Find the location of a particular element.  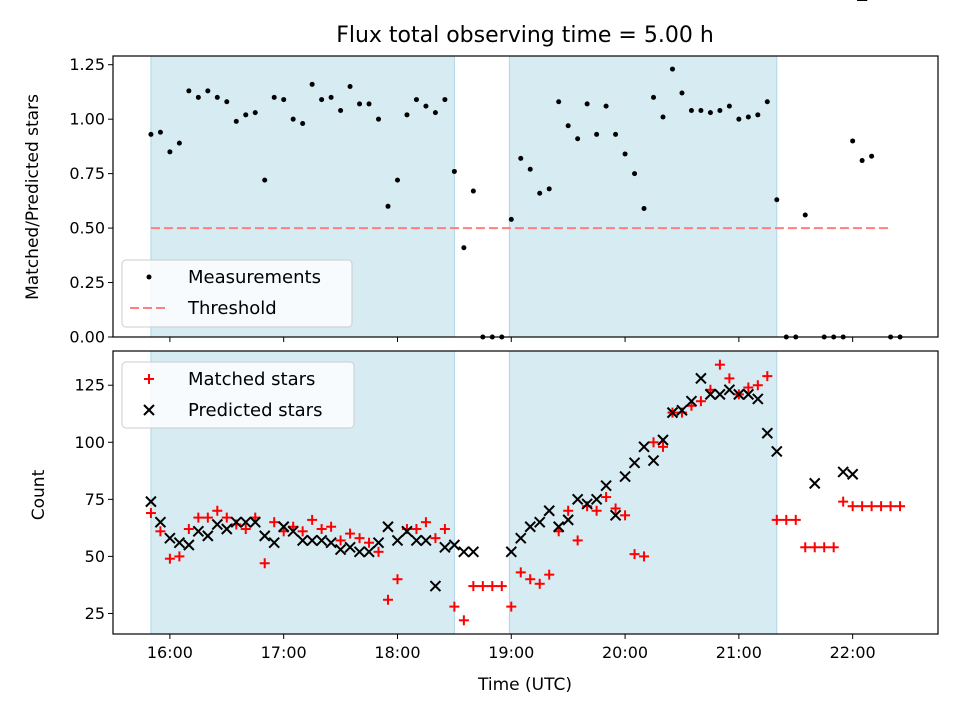

bottom-y-tick-label: 50 is located at coordinates (95, 556).